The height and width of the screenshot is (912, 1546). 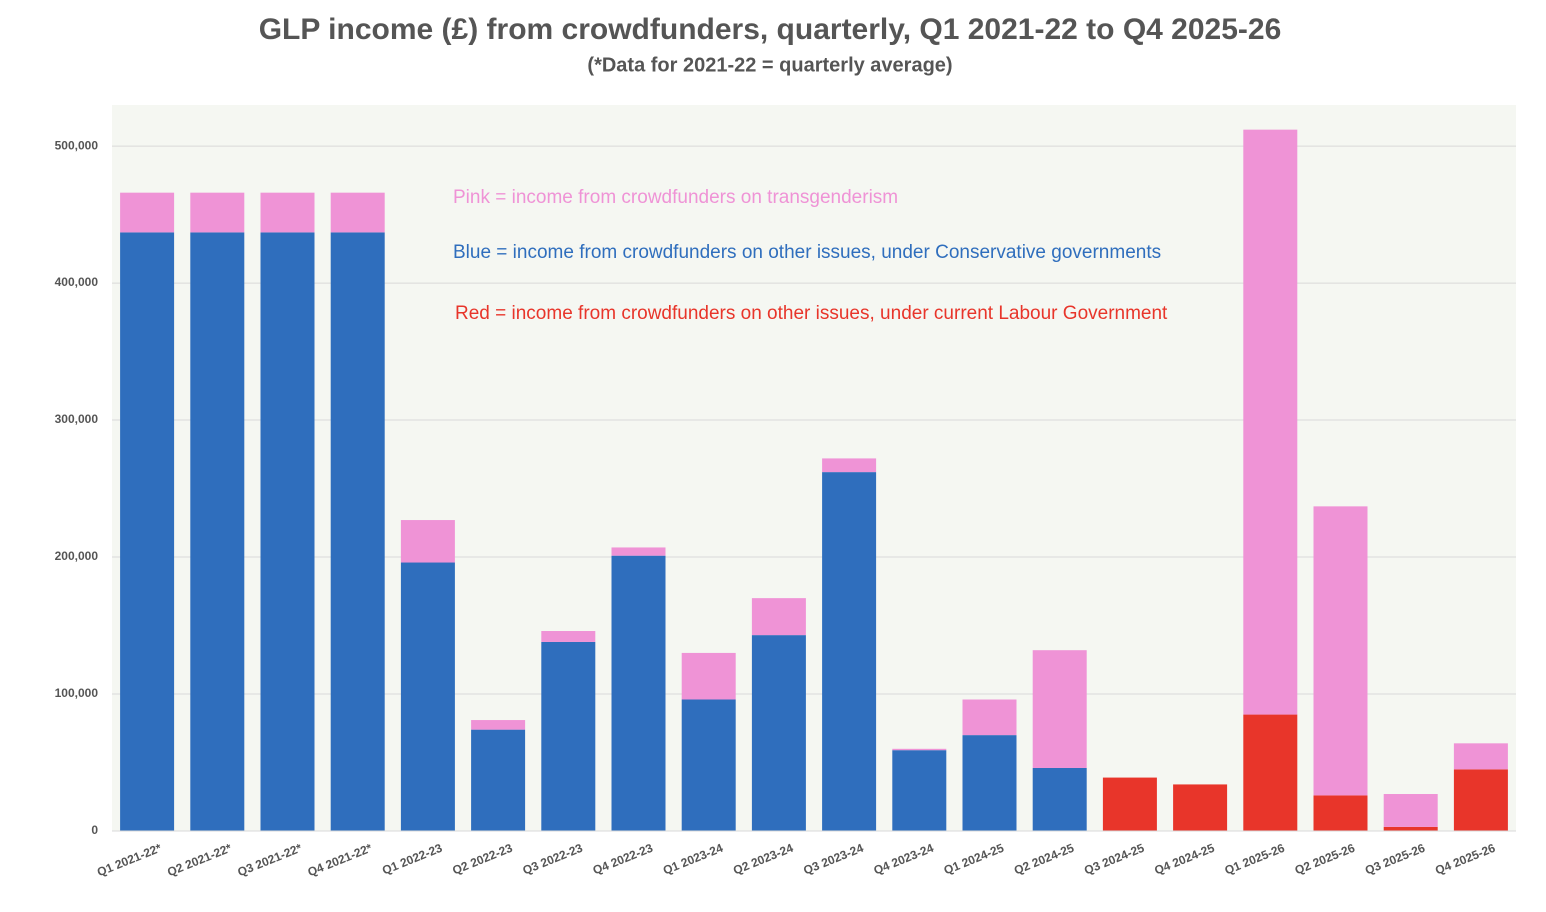 I want to click on x-tick-label: Q1 2025-26, so click(x=1255, y=859).